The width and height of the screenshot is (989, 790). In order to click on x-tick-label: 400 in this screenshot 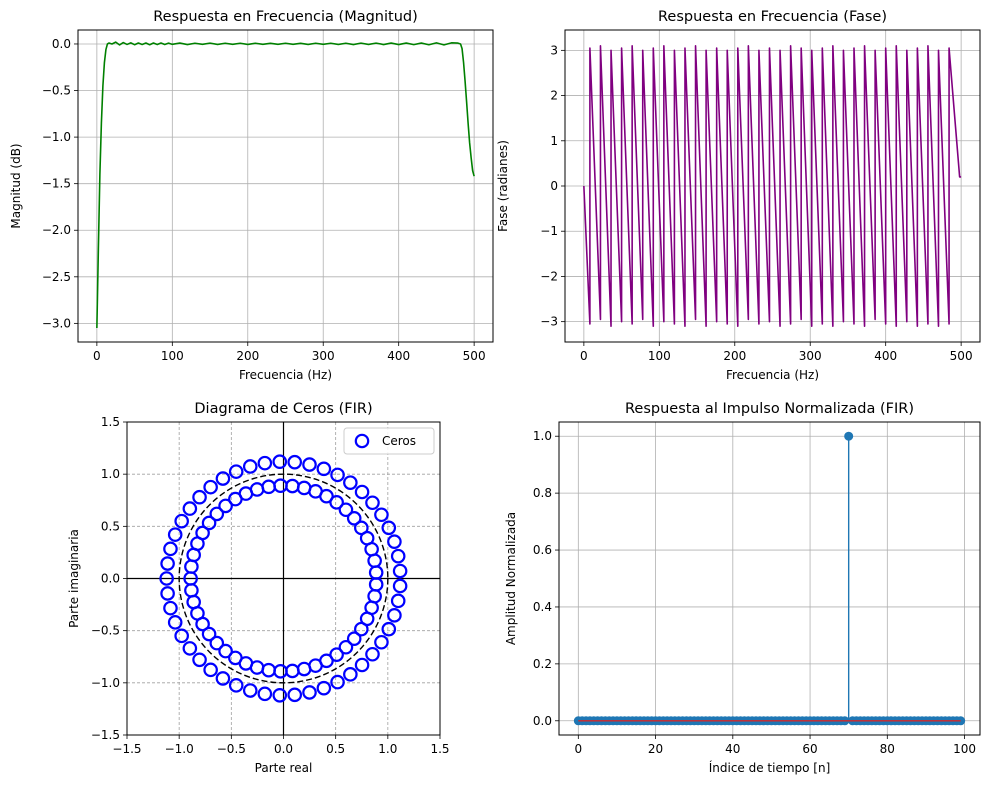, I will do `click(398, 356)`.